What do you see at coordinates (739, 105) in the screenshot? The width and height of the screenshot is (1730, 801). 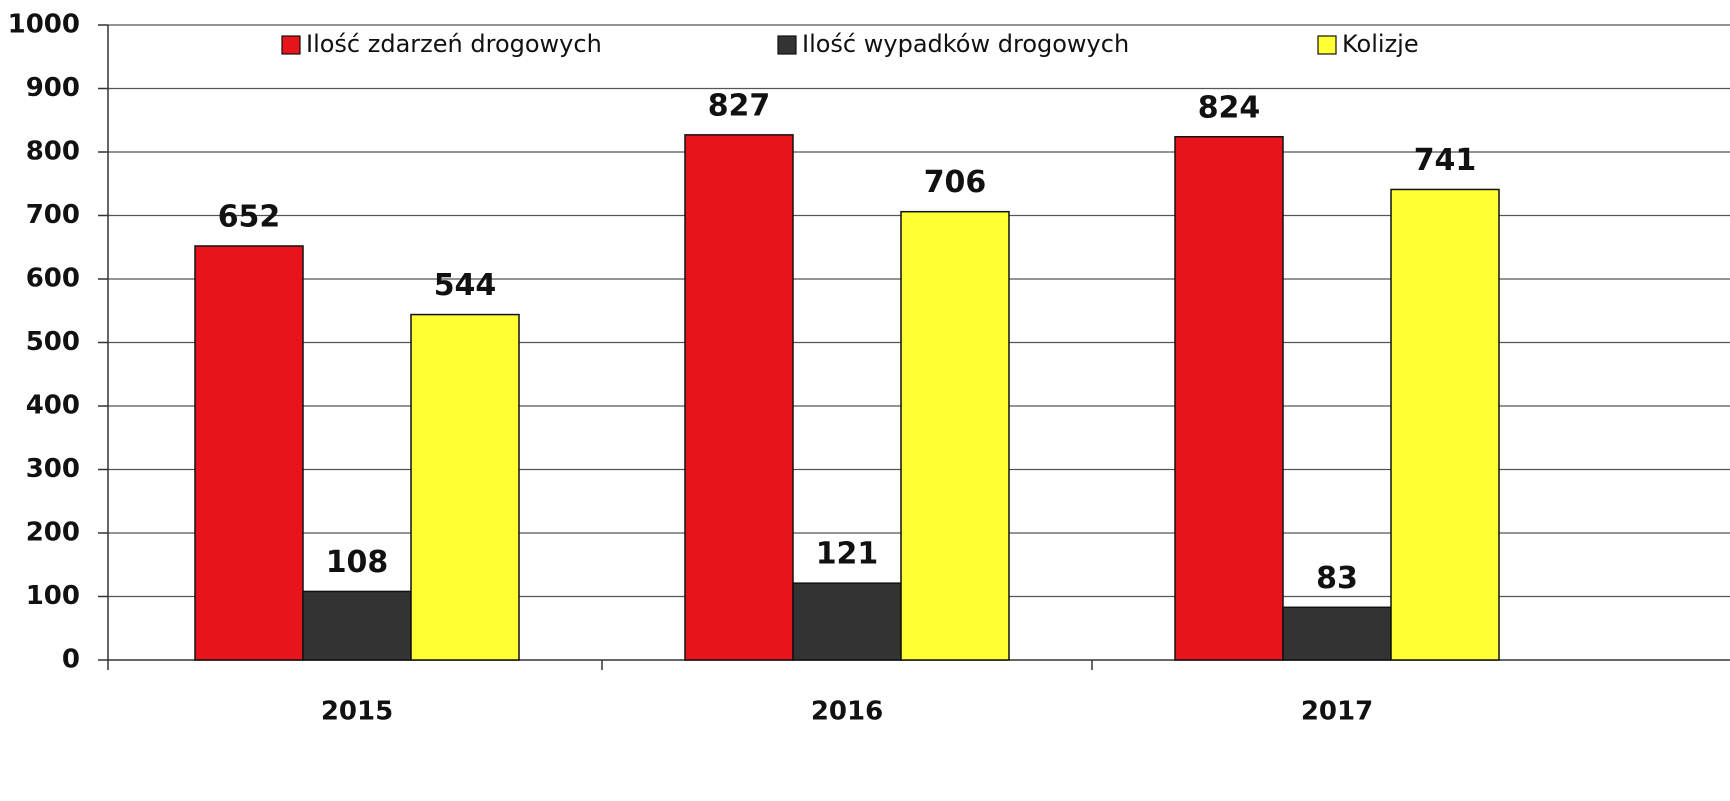 I see `data-label: 827` at bounding box center [739, 105].